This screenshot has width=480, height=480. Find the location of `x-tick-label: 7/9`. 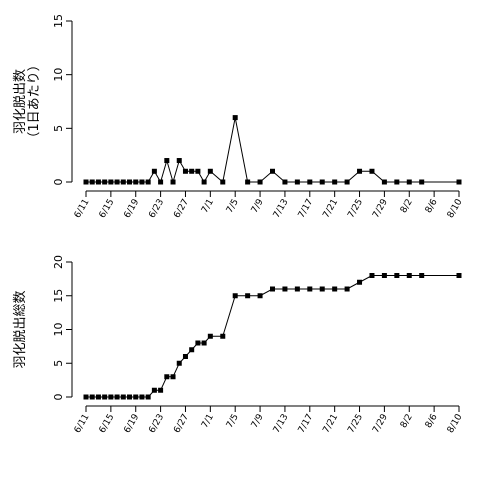

x-tick-label: 7/9 is located at coordinates (258, 421).